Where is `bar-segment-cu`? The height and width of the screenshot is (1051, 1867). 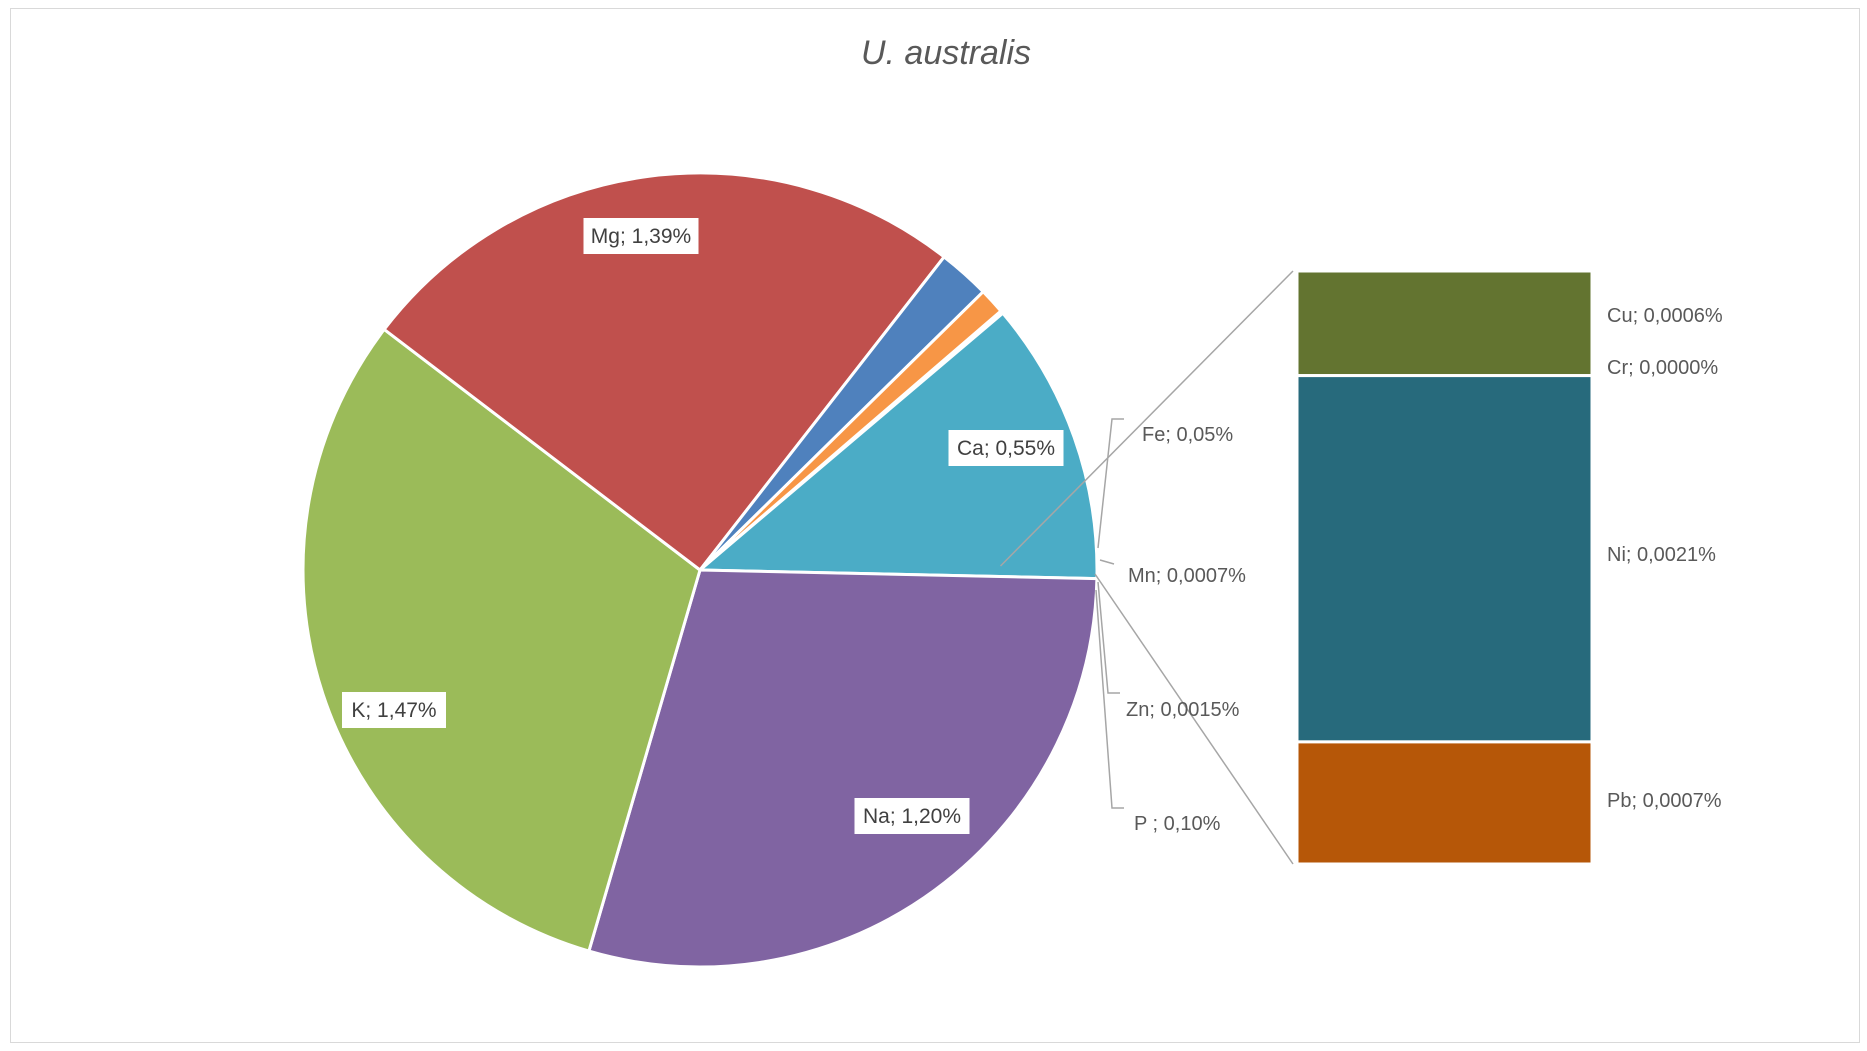 bar-segment-cu is located at coordinates (1444, 323).